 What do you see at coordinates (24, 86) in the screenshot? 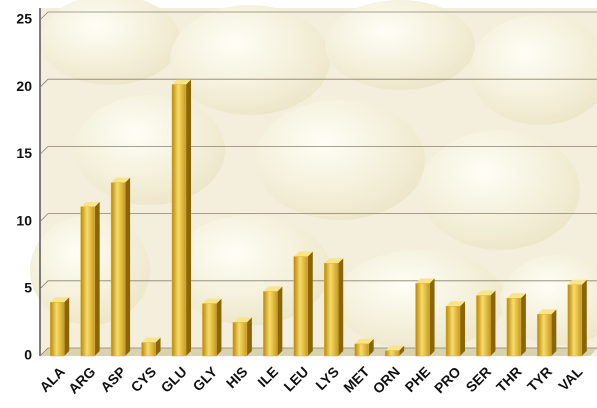
I see `y-tick-label: 20` at bounding box center [24, 86].